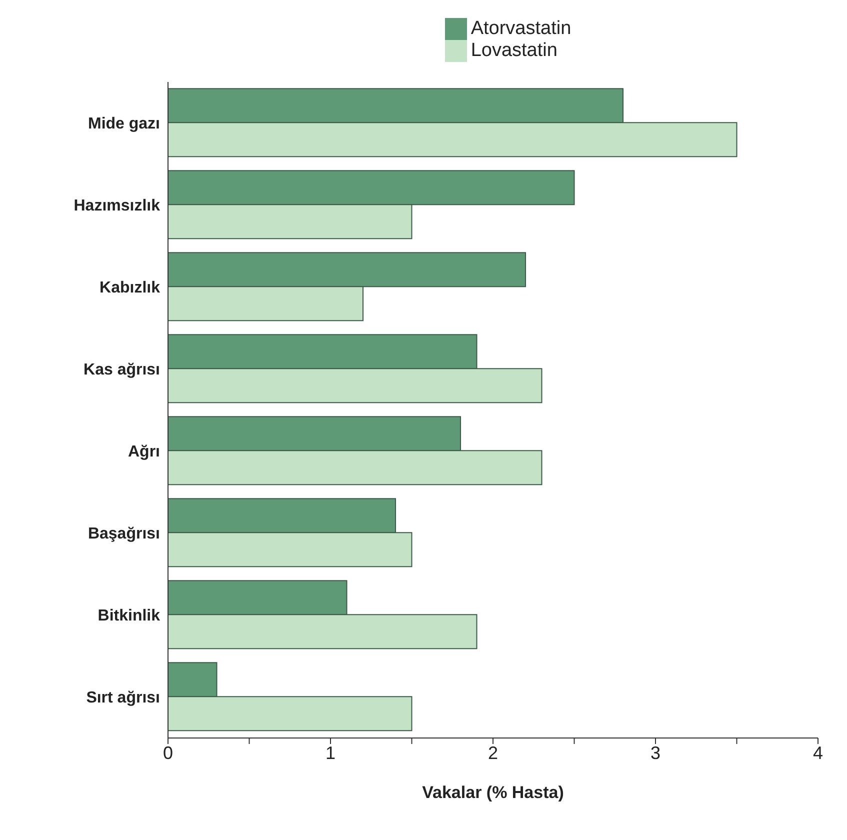  Describe the element at coordinates (168, 752) in the screenshot. I see `x-tick-label: 0` at that location.